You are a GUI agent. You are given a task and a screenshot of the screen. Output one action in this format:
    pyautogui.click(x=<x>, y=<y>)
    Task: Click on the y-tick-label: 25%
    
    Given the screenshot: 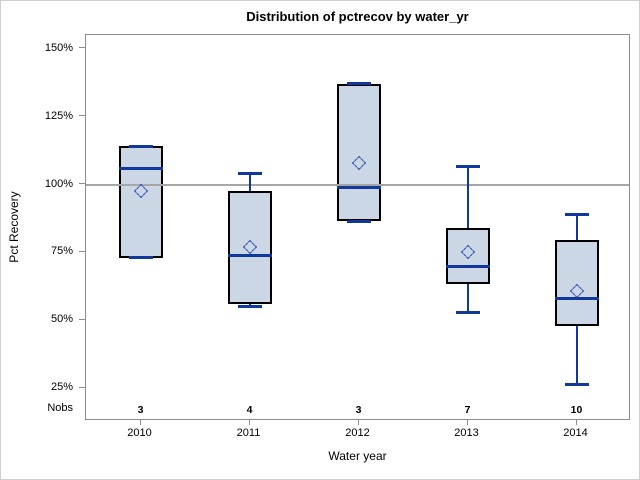 What is the action you would take?
    pyautogui.click(x=61, y=387)
    